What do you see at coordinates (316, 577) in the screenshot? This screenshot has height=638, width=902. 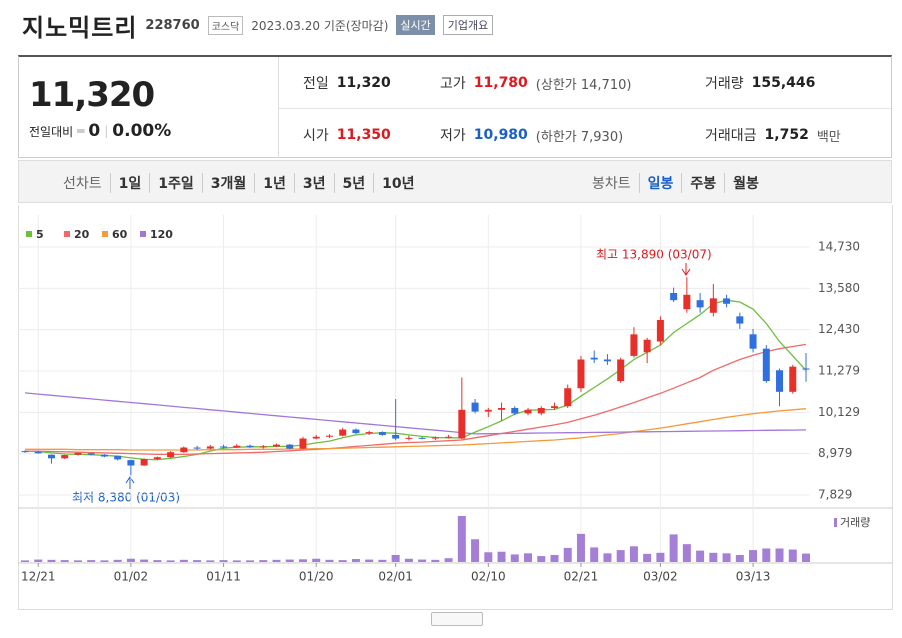 I see `x-tick-label: 01/20` at bounding box center [316, 577].